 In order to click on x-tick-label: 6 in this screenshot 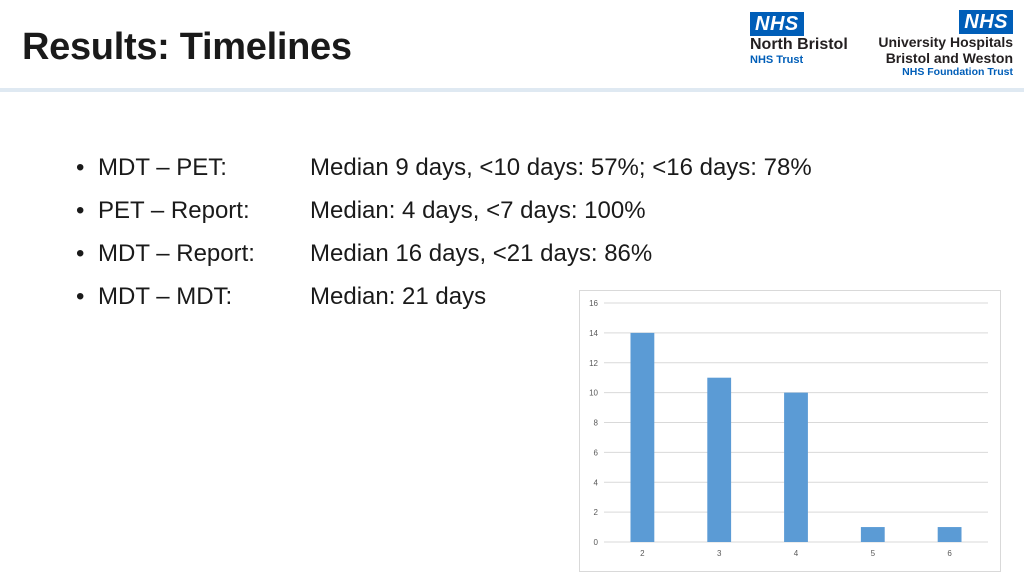, I will do `click(949, 553)`.